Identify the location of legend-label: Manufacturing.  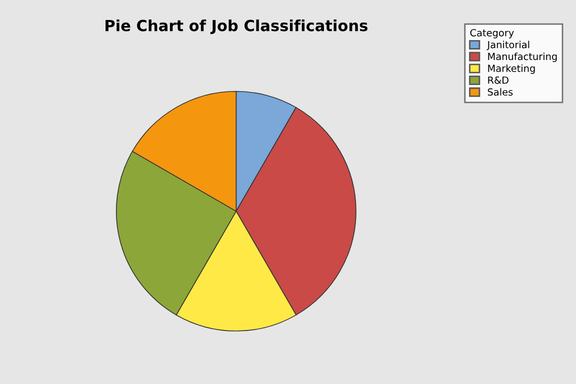
(522, 57).